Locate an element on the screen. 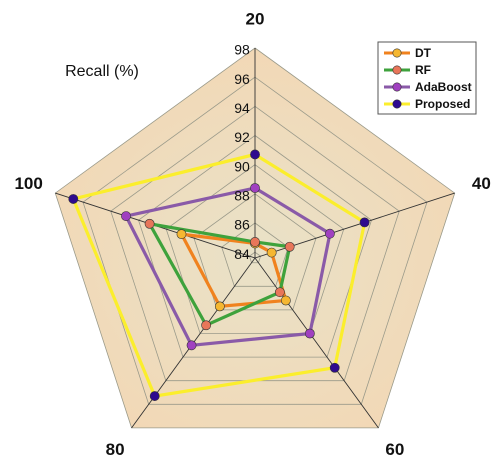 This screenshot has width=492, height=457. r-tick-label: 84 is located at coordinates (242, 254).